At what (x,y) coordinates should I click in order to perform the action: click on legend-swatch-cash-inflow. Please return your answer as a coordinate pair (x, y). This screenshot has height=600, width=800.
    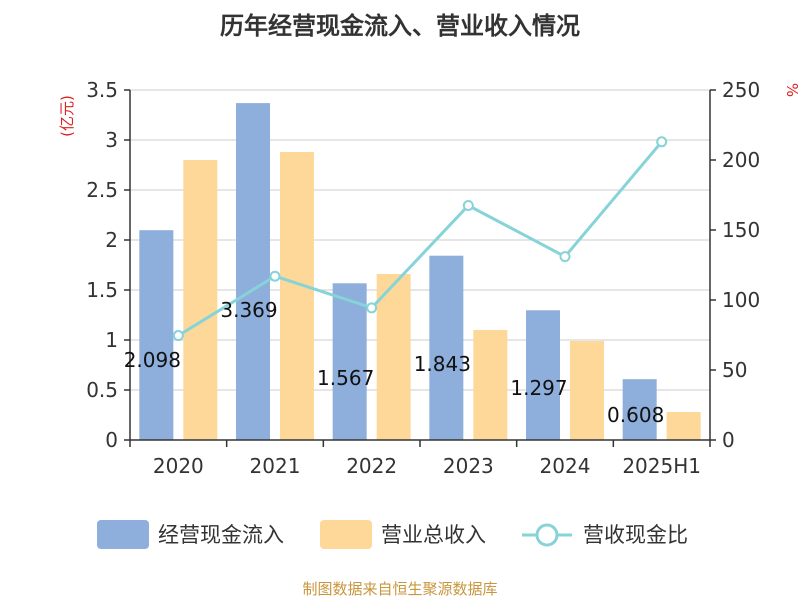
    Looking at the image, I should click on (123, 534).